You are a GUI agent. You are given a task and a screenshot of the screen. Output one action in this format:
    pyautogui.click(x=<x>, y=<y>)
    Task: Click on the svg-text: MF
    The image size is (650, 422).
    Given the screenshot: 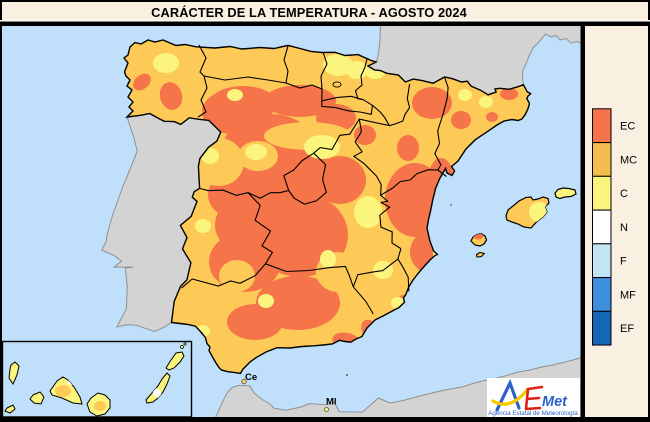 What is the action you would take?
    pyautogui.click(x=628, y=295)
    